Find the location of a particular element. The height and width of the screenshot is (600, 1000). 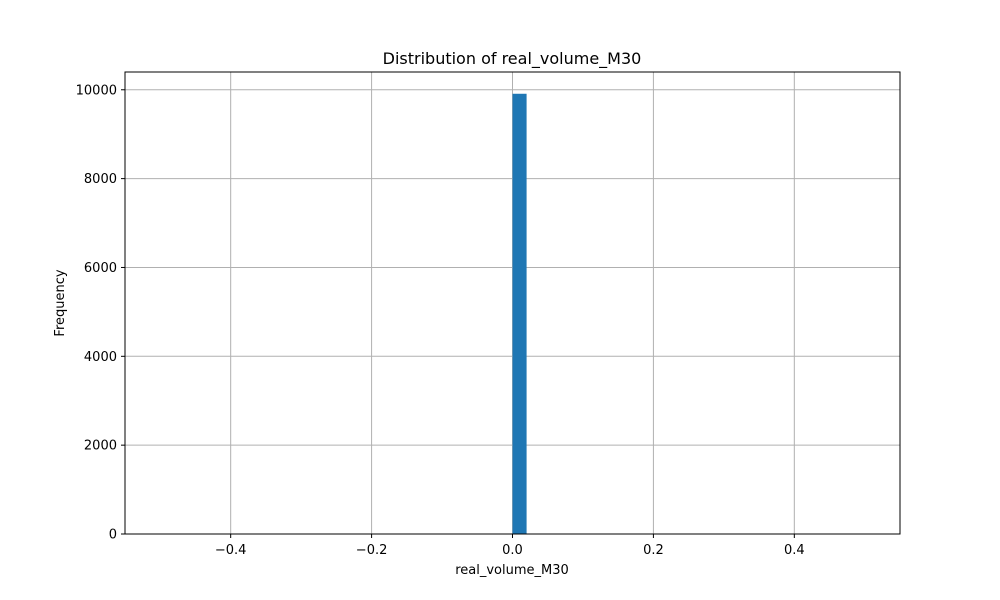

y-tick-label: 8000 is located at coordinates (100, 179).